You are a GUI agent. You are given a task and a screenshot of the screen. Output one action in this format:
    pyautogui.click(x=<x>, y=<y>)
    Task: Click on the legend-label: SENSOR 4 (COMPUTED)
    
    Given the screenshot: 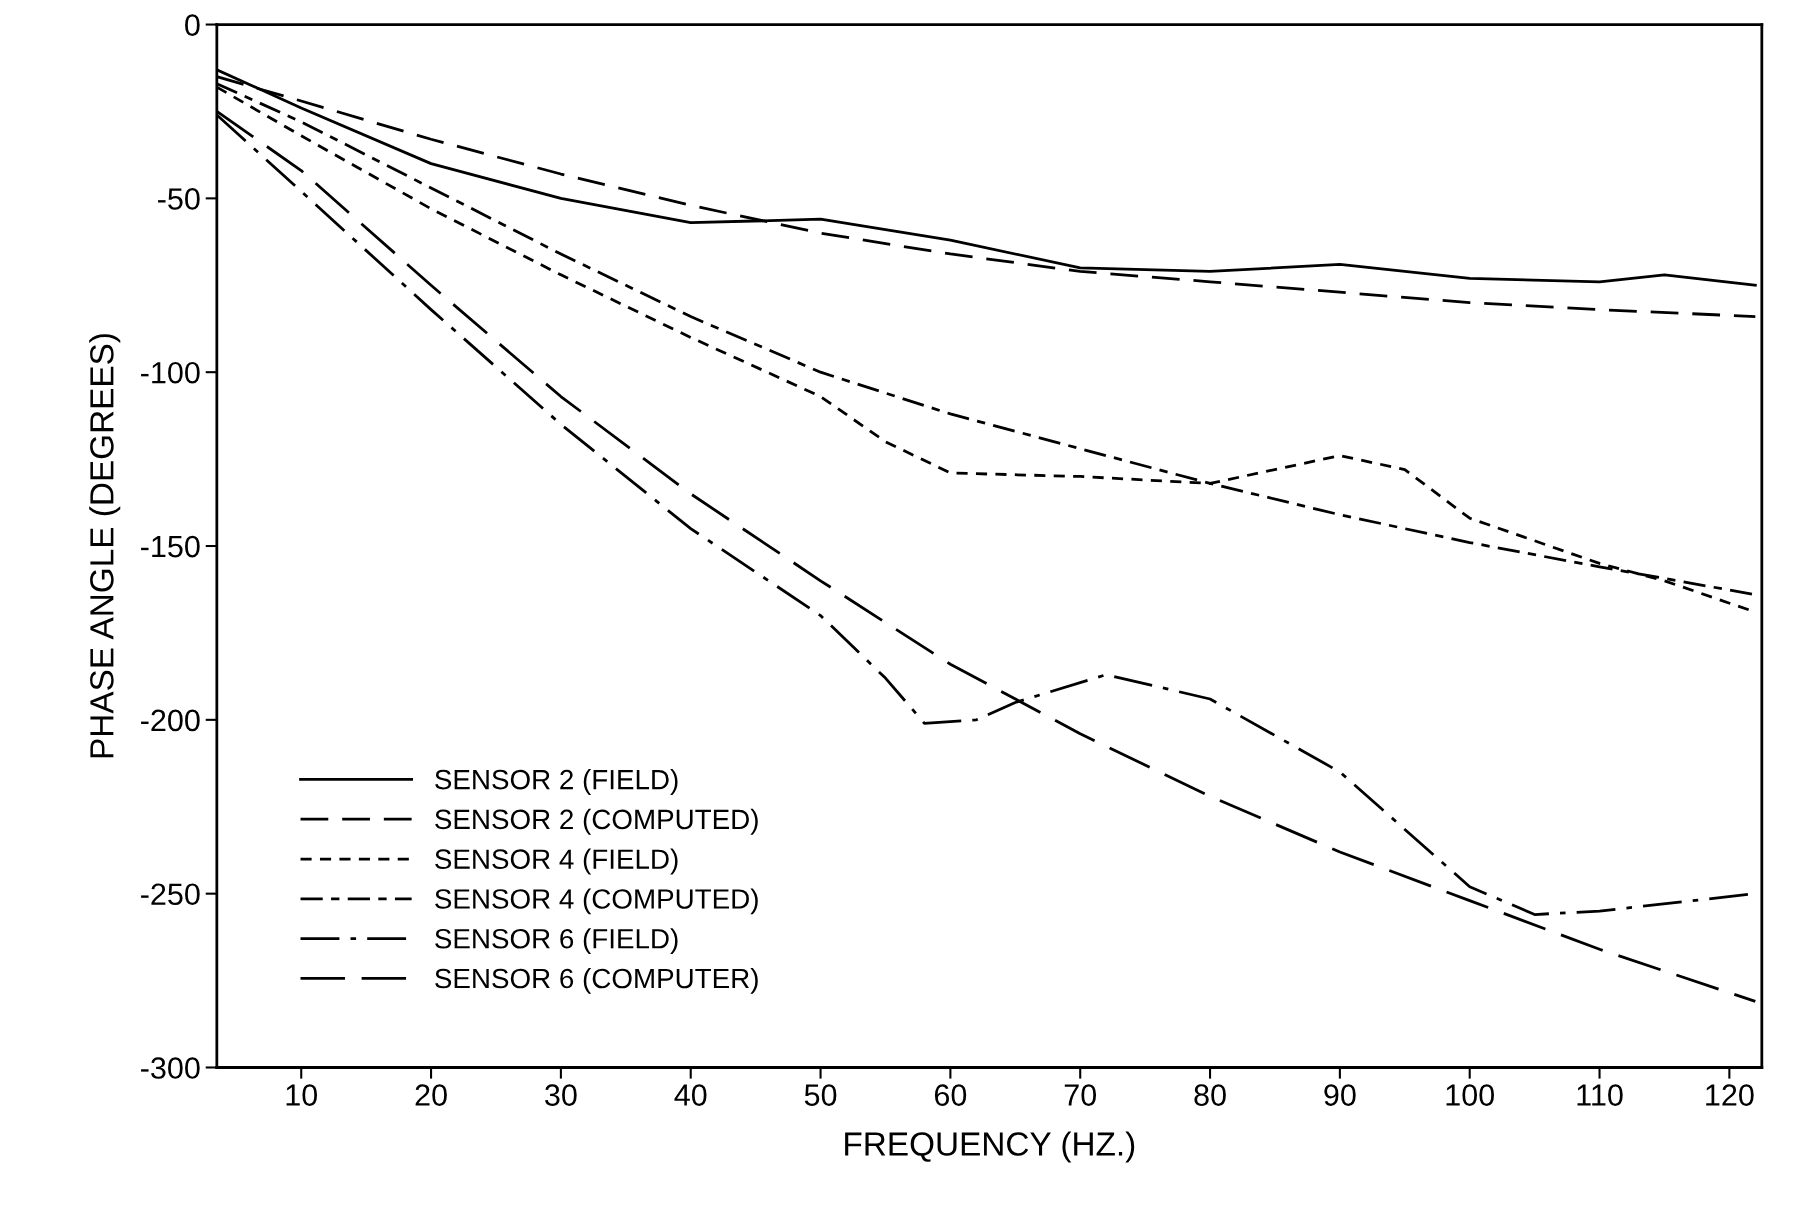 What is the action you would take?
    pyautogui.click(x=596, y=901)
    